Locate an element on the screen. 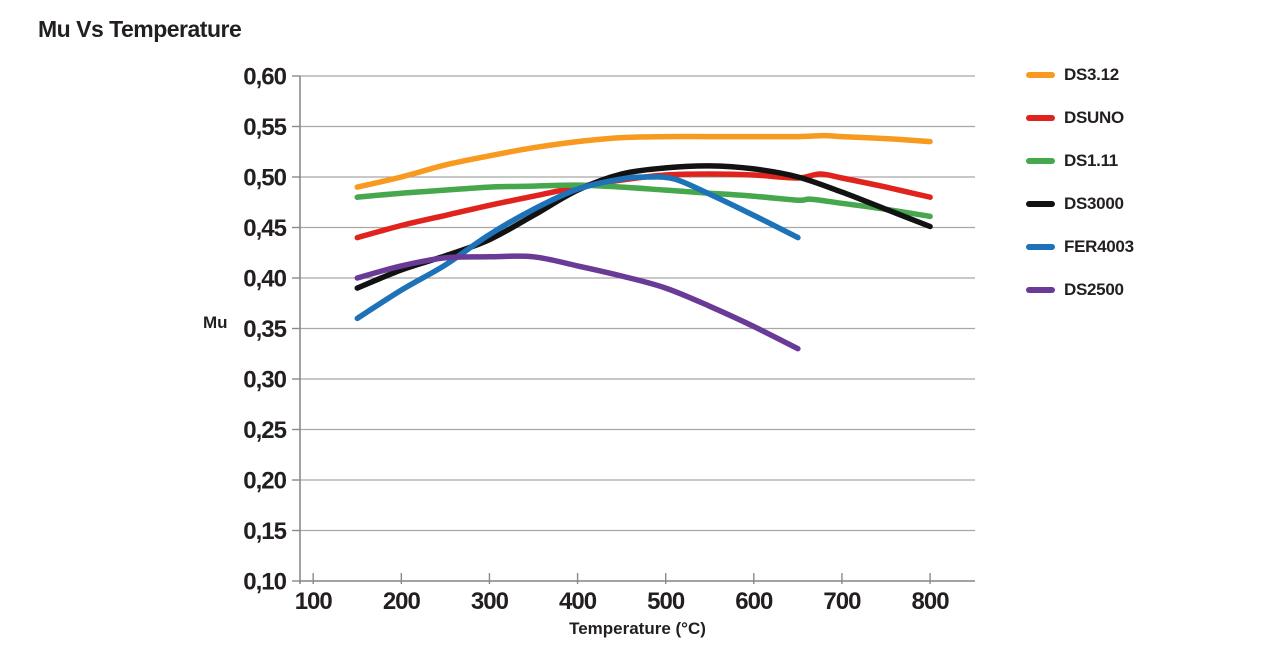  series-line-DS3000 is located at coordinates (643, 227).